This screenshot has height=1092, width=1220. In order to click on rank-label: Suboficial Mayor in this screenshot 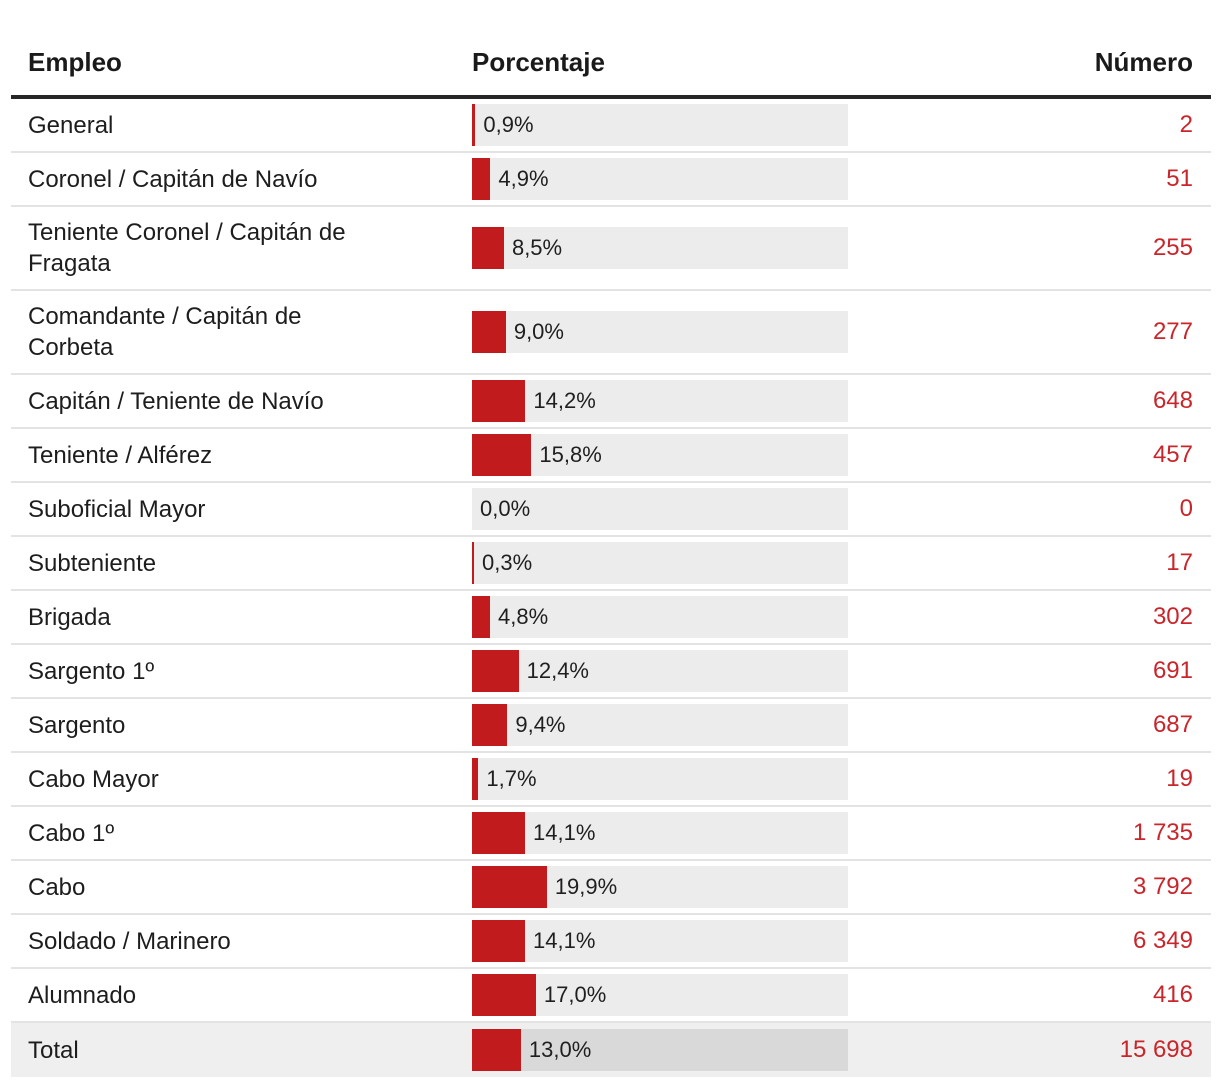, I will do `click(117, 509)`.